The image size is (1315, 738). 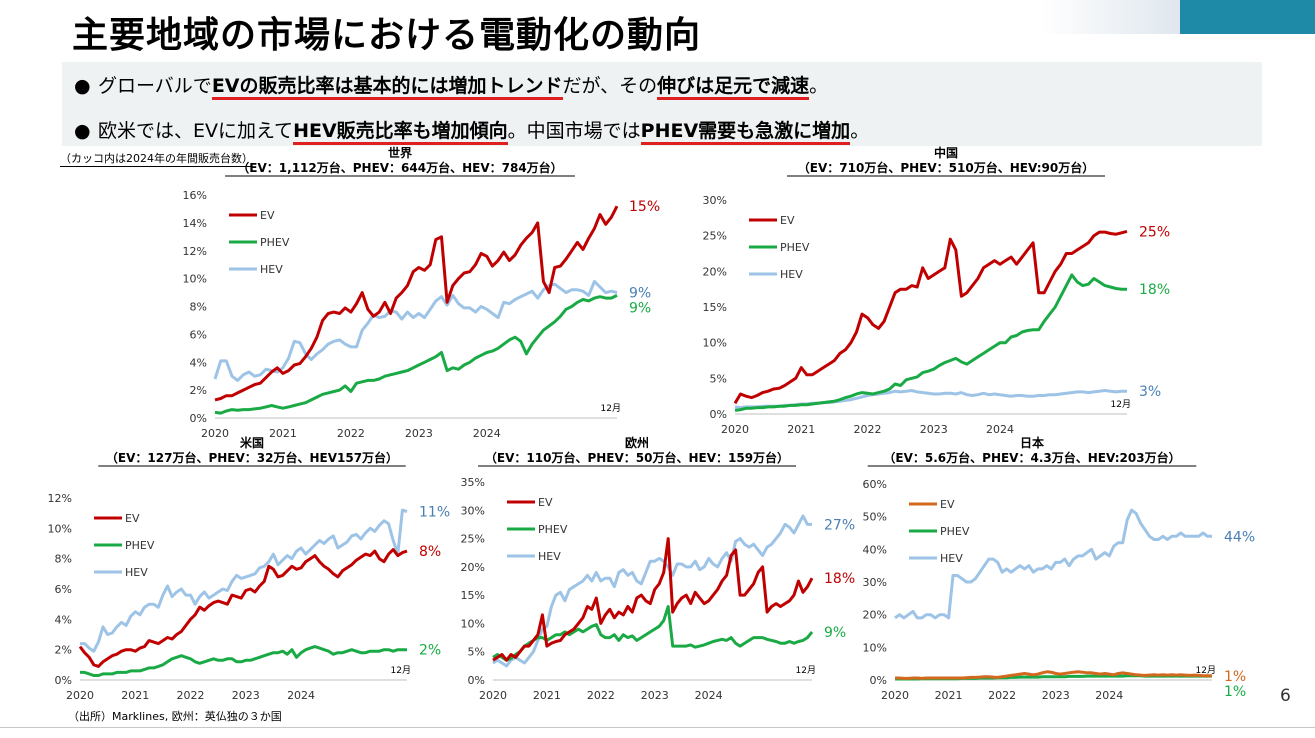 What do you see at coordinates (839, 579) in the screenshot?
I see `end-label-ev: 18%` at bounding box center [839, 579].